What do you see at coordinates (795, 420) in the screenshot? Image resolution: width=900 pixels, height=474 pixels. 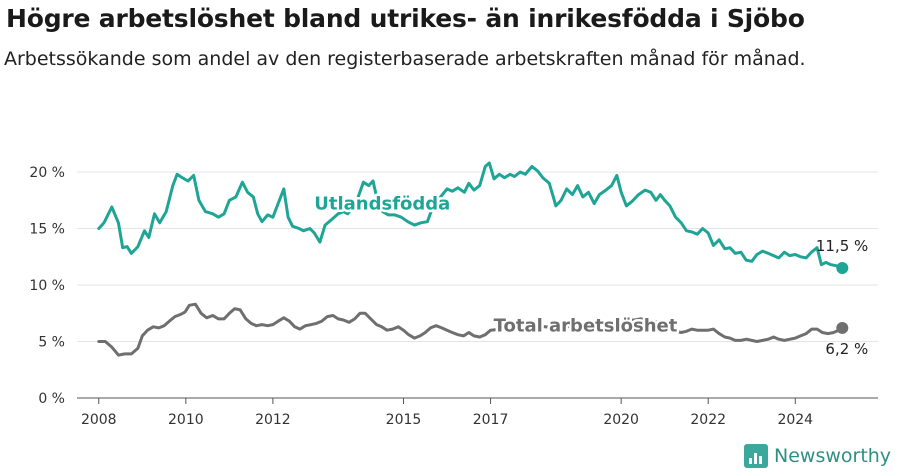 I see `x-tick-label: 2024` at bounding box center [795, 420].